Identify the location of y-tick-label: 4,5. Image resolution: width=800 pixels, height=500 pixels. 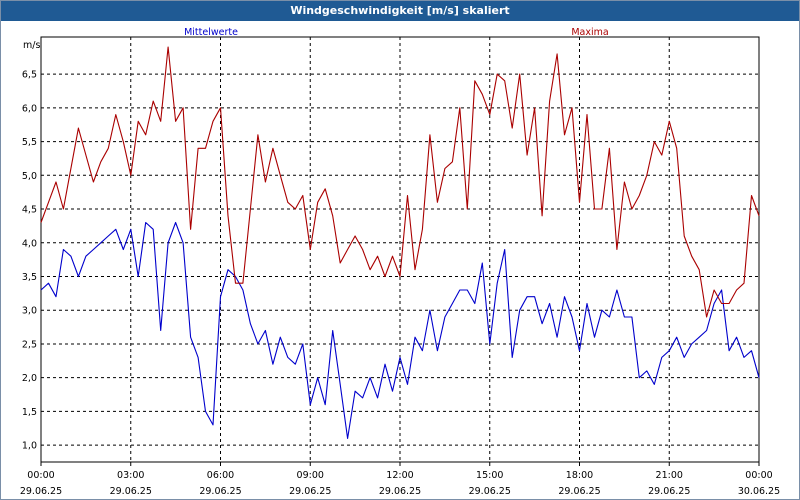
(29, 210).